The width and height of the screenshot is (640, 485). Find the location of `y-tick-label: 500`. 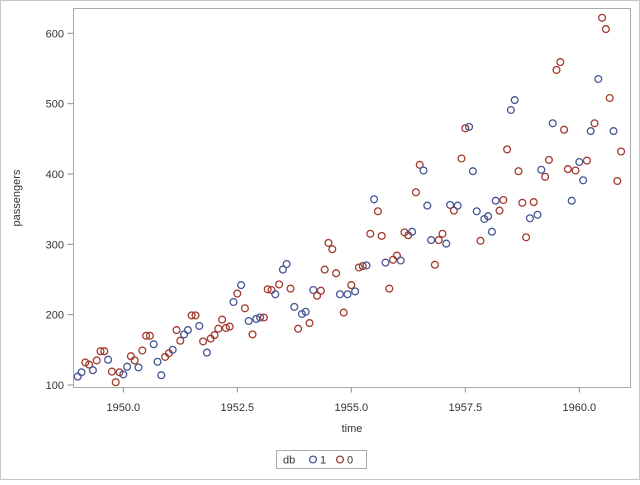

y-tick-label: 500 is located at coordinates (55, 105).